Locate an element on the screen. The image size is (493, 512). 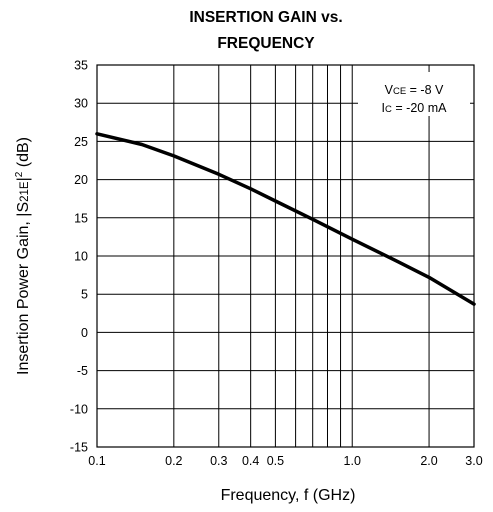
x-axis-label: Frequency, f (GHz) is located at coordinates (288, 495).